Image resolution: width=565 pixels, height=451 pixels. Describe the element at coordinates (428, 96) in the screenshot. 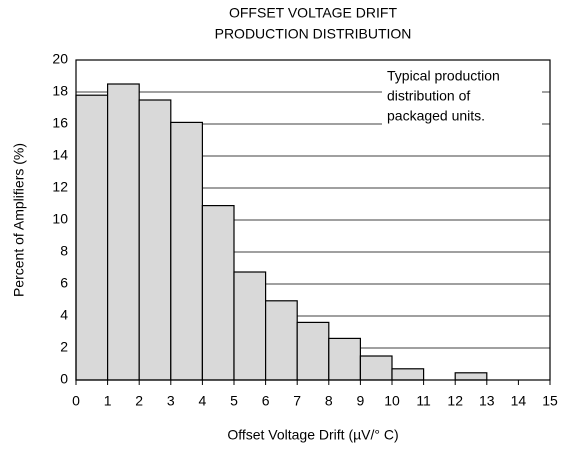

I see `annotation: distribution of` at that location.